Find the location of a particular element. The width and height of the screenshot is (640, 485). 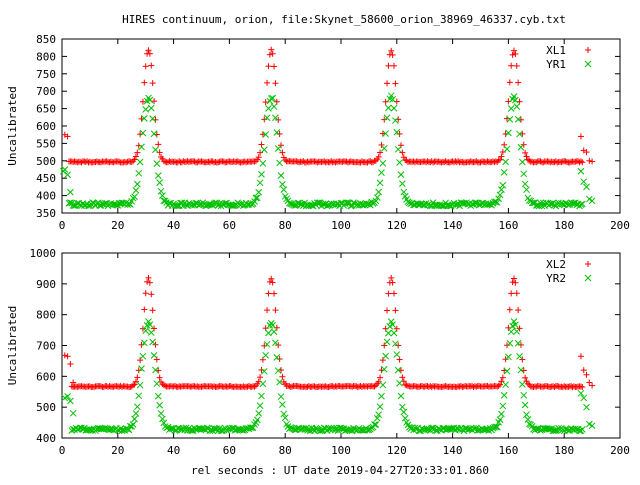

y-tick-label: 1000 is located at coordinates (43, 253).